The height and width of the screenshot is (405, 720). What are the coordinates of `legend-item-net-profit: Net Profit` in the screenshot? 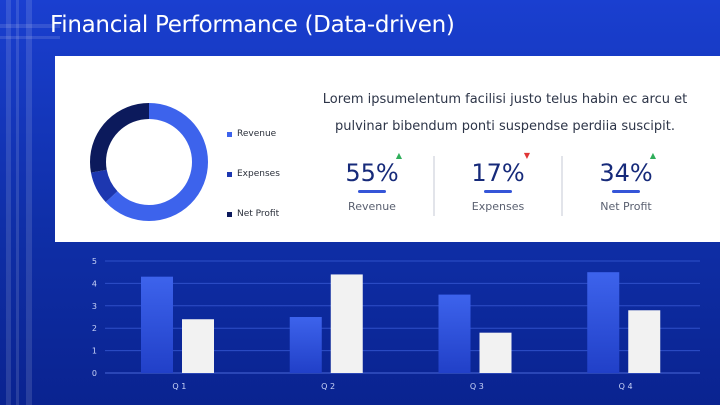 It's located at (253, 214).